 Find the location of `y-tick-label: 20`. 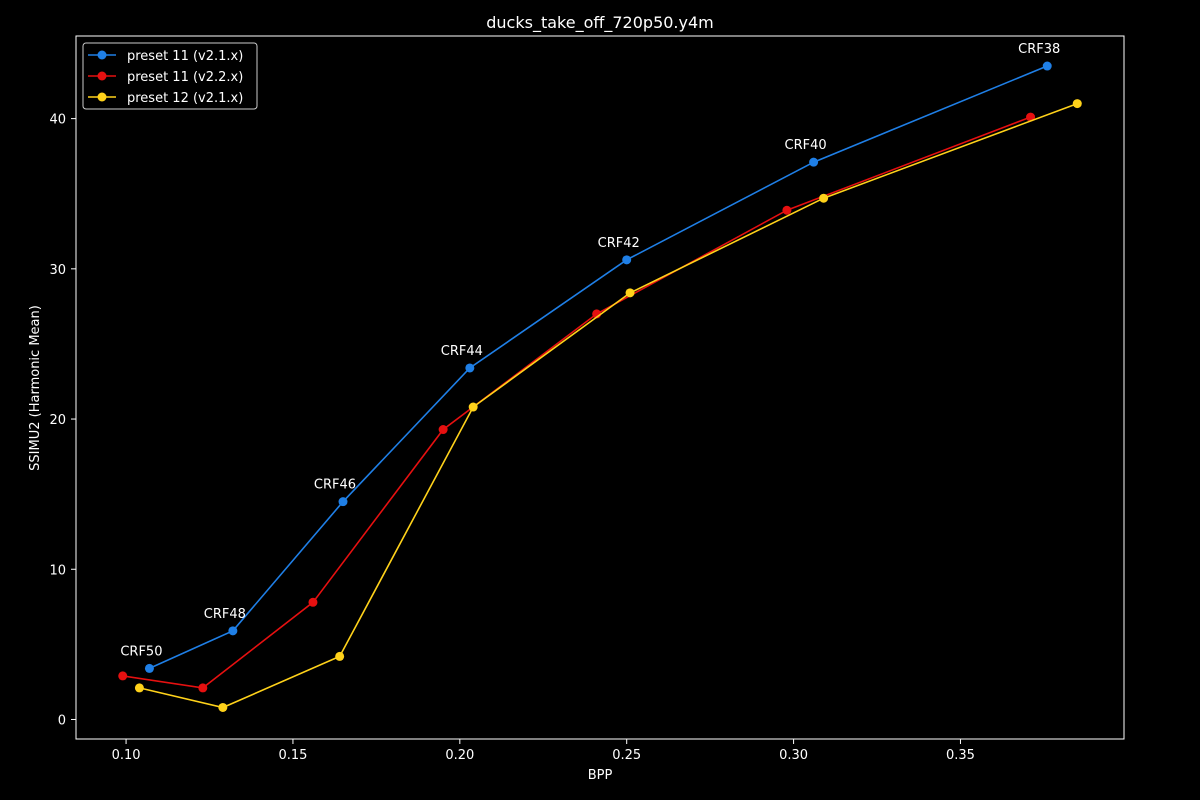

y-tick-label: 20 is located at coordinates (57, 420).